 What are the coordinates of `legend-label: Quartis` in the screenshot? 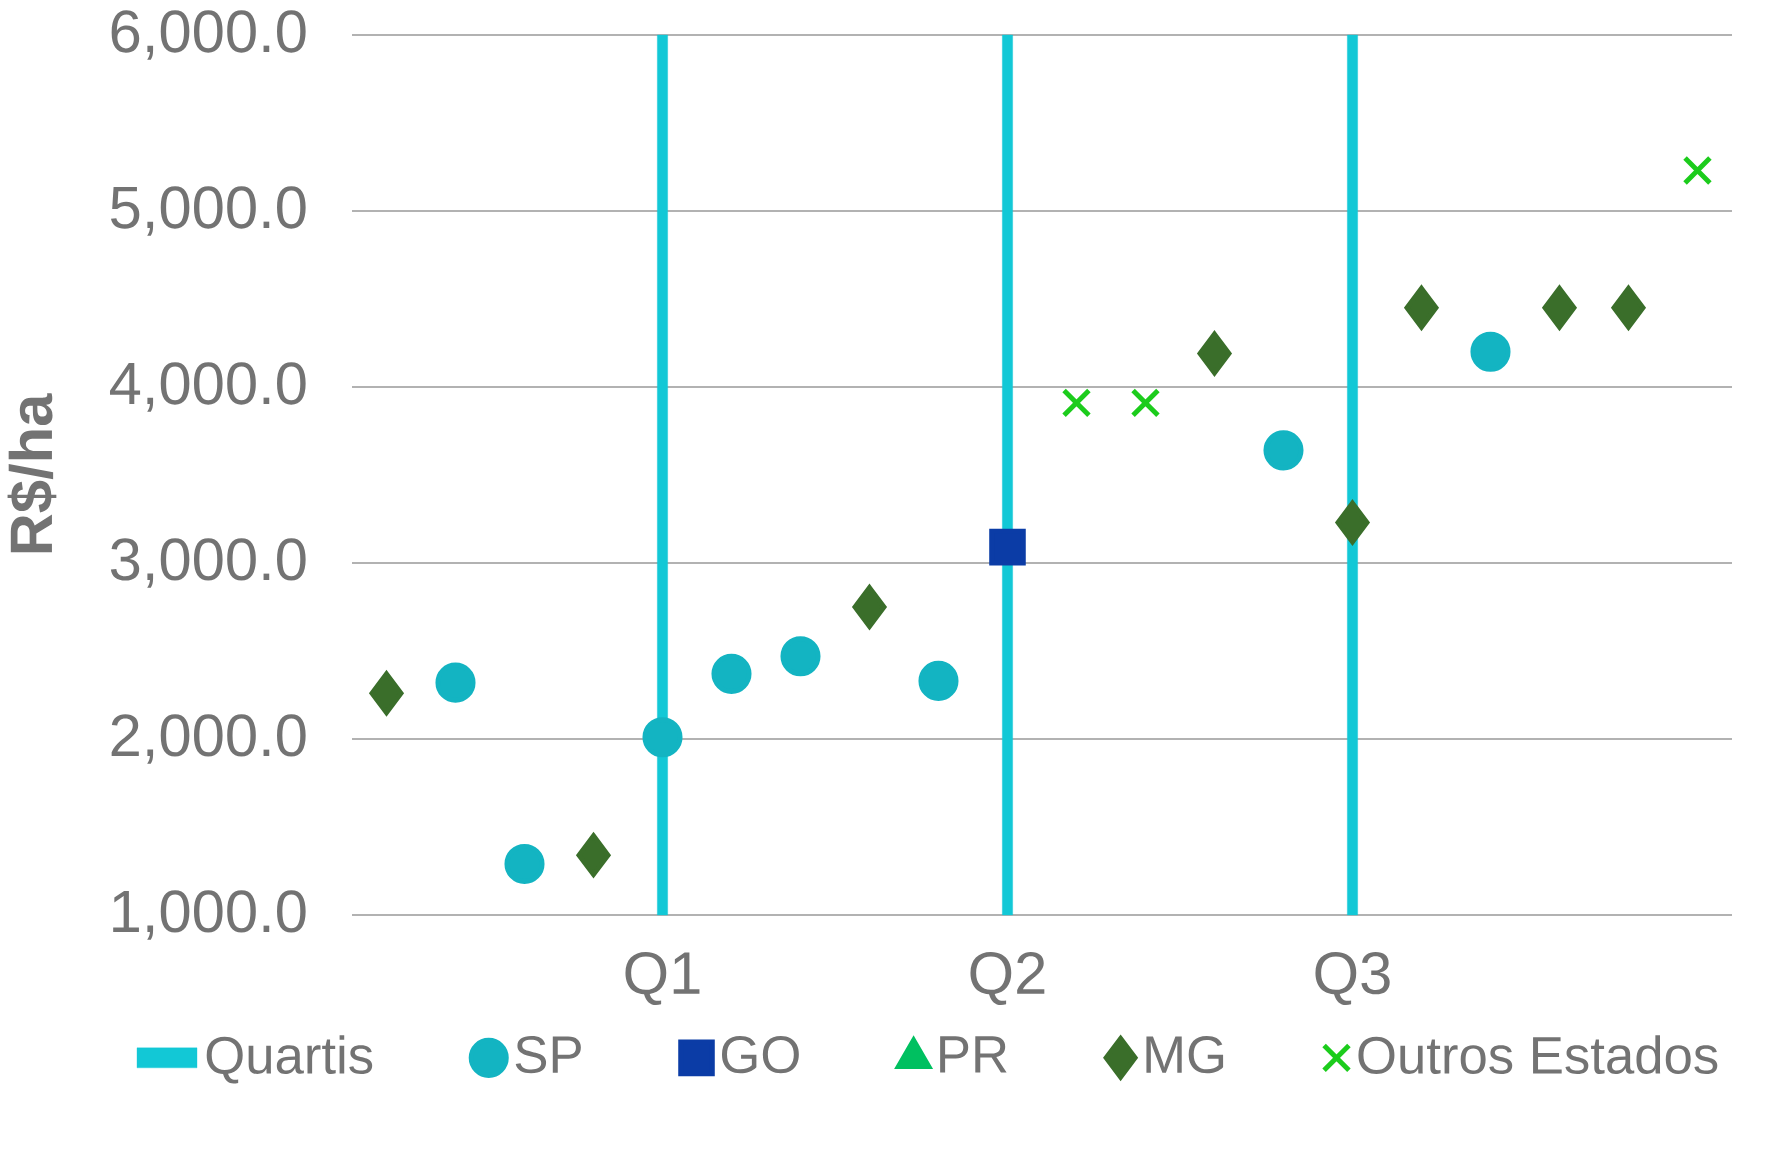 It's located at (289, 1059).